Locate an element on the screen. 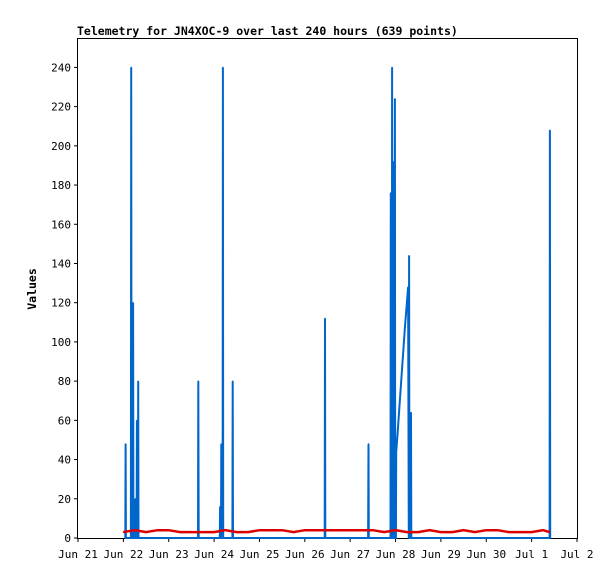 This screenshot has height=579, width=615. x-tick-label: Jun 27 is located at coordinates (350, 554).